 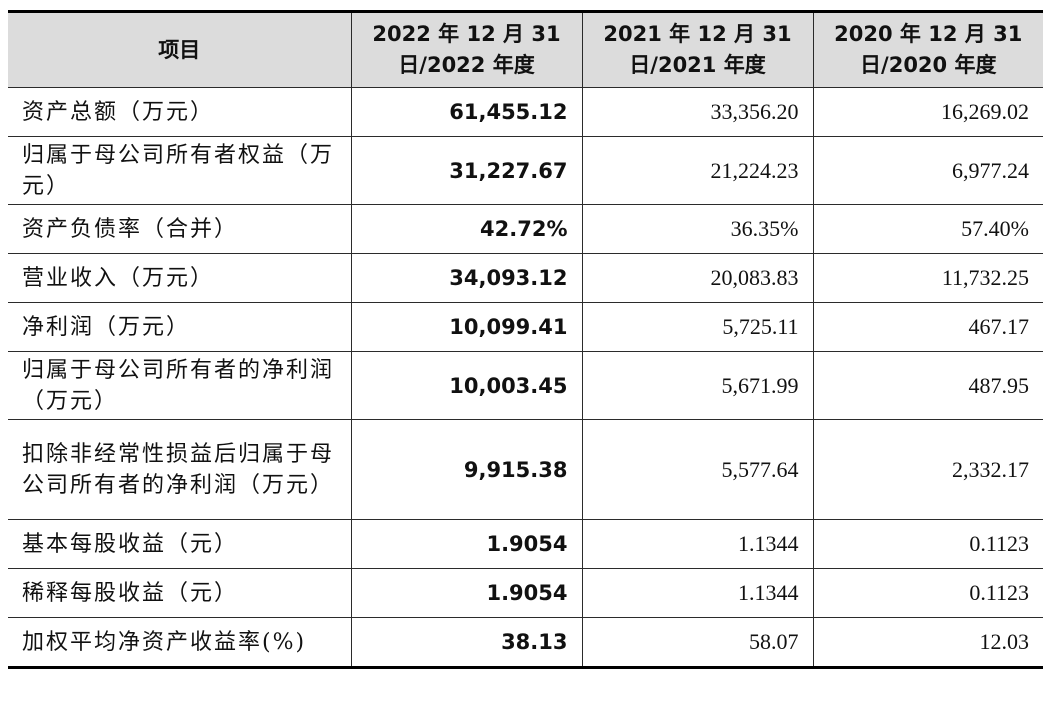 I want to click on value-2022: 38.13, so click(x=466, y=642).